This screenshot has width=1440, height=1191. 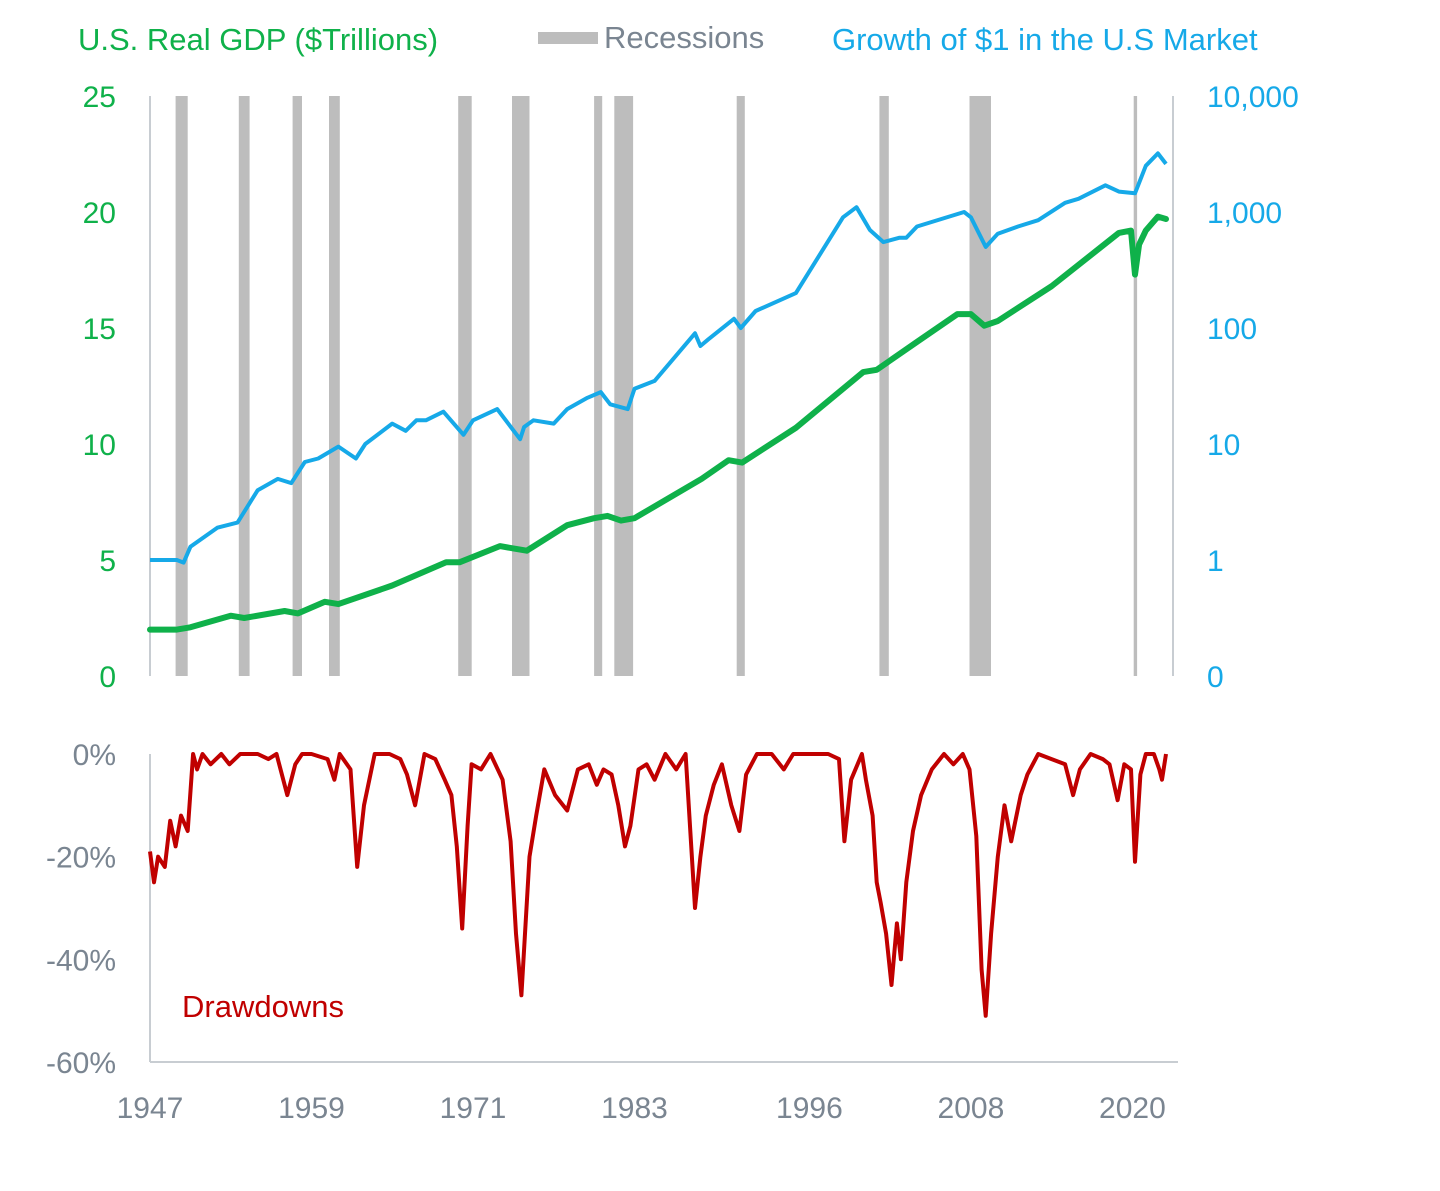 What do you see at coordinates (99, 445) in the screenshot?
I see `gdp-tick-label: 10` at bounding box center [99, 445].